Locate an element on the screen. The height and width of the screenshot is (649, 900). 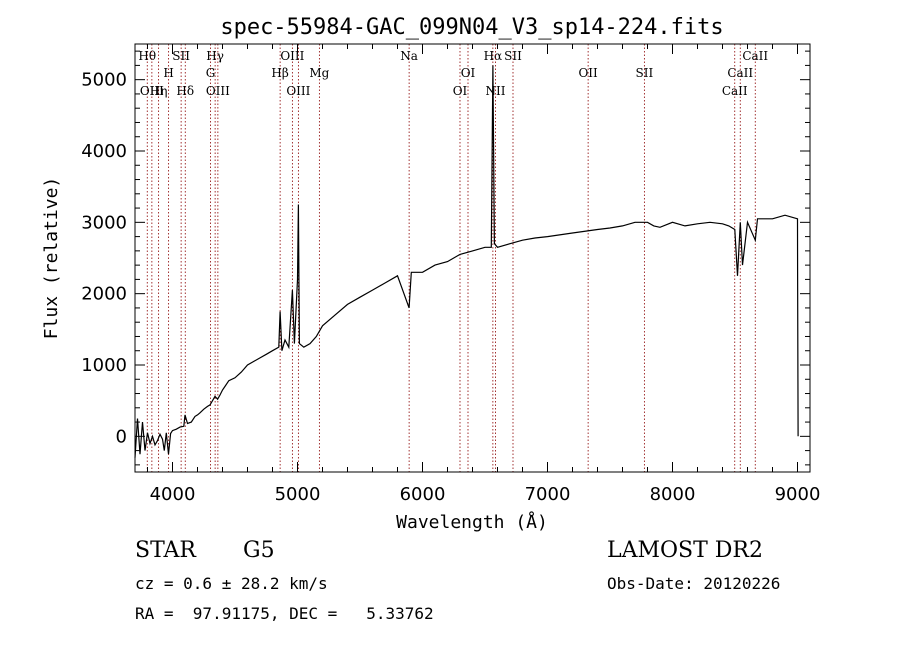
line-label-1: OIII is located at coordinates (152, 91).